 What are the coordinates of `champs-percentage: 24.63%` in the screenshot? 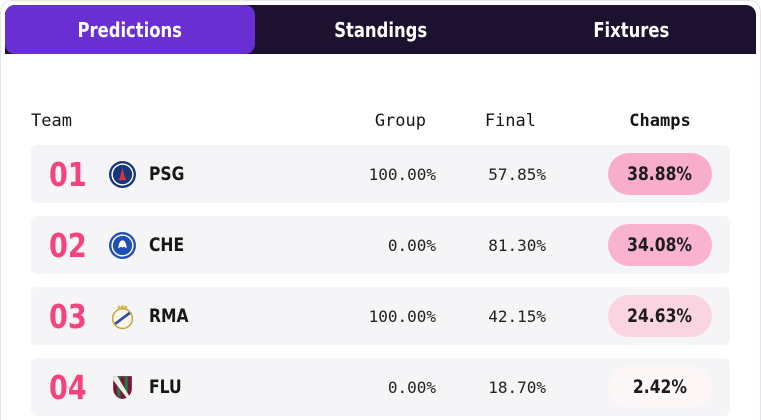 It's located at (660, 316).